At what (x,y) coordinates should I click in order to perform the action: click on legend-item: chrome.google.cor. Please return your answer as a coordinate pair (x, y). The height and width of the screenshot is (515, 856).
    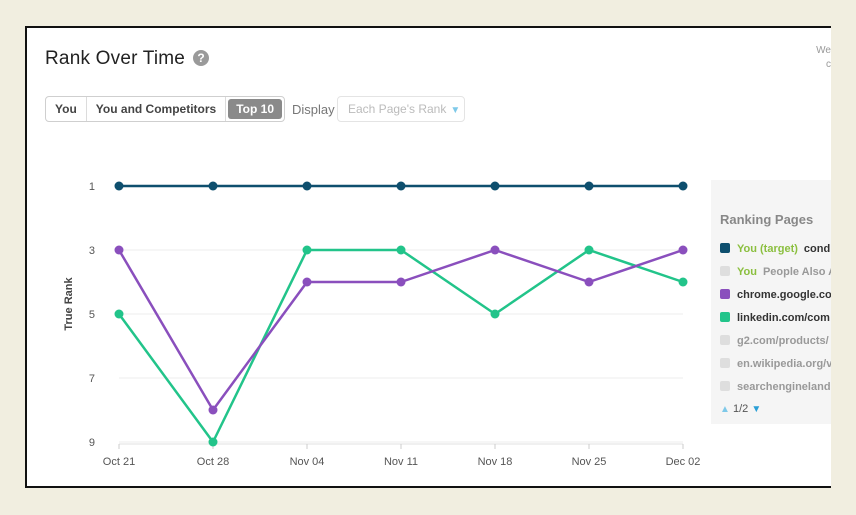
    Looking at the image, I should click on (775, 296).